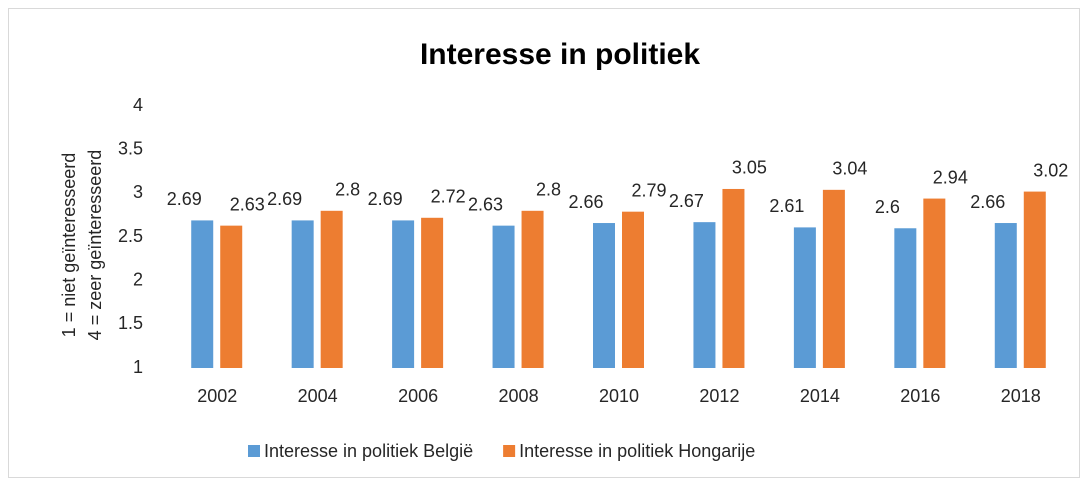 The height and width of the screenshot is (486, 1088). Describe the element at coordinates (887, 207) in the screenshot. I see `data-label: 2.6` at that location.